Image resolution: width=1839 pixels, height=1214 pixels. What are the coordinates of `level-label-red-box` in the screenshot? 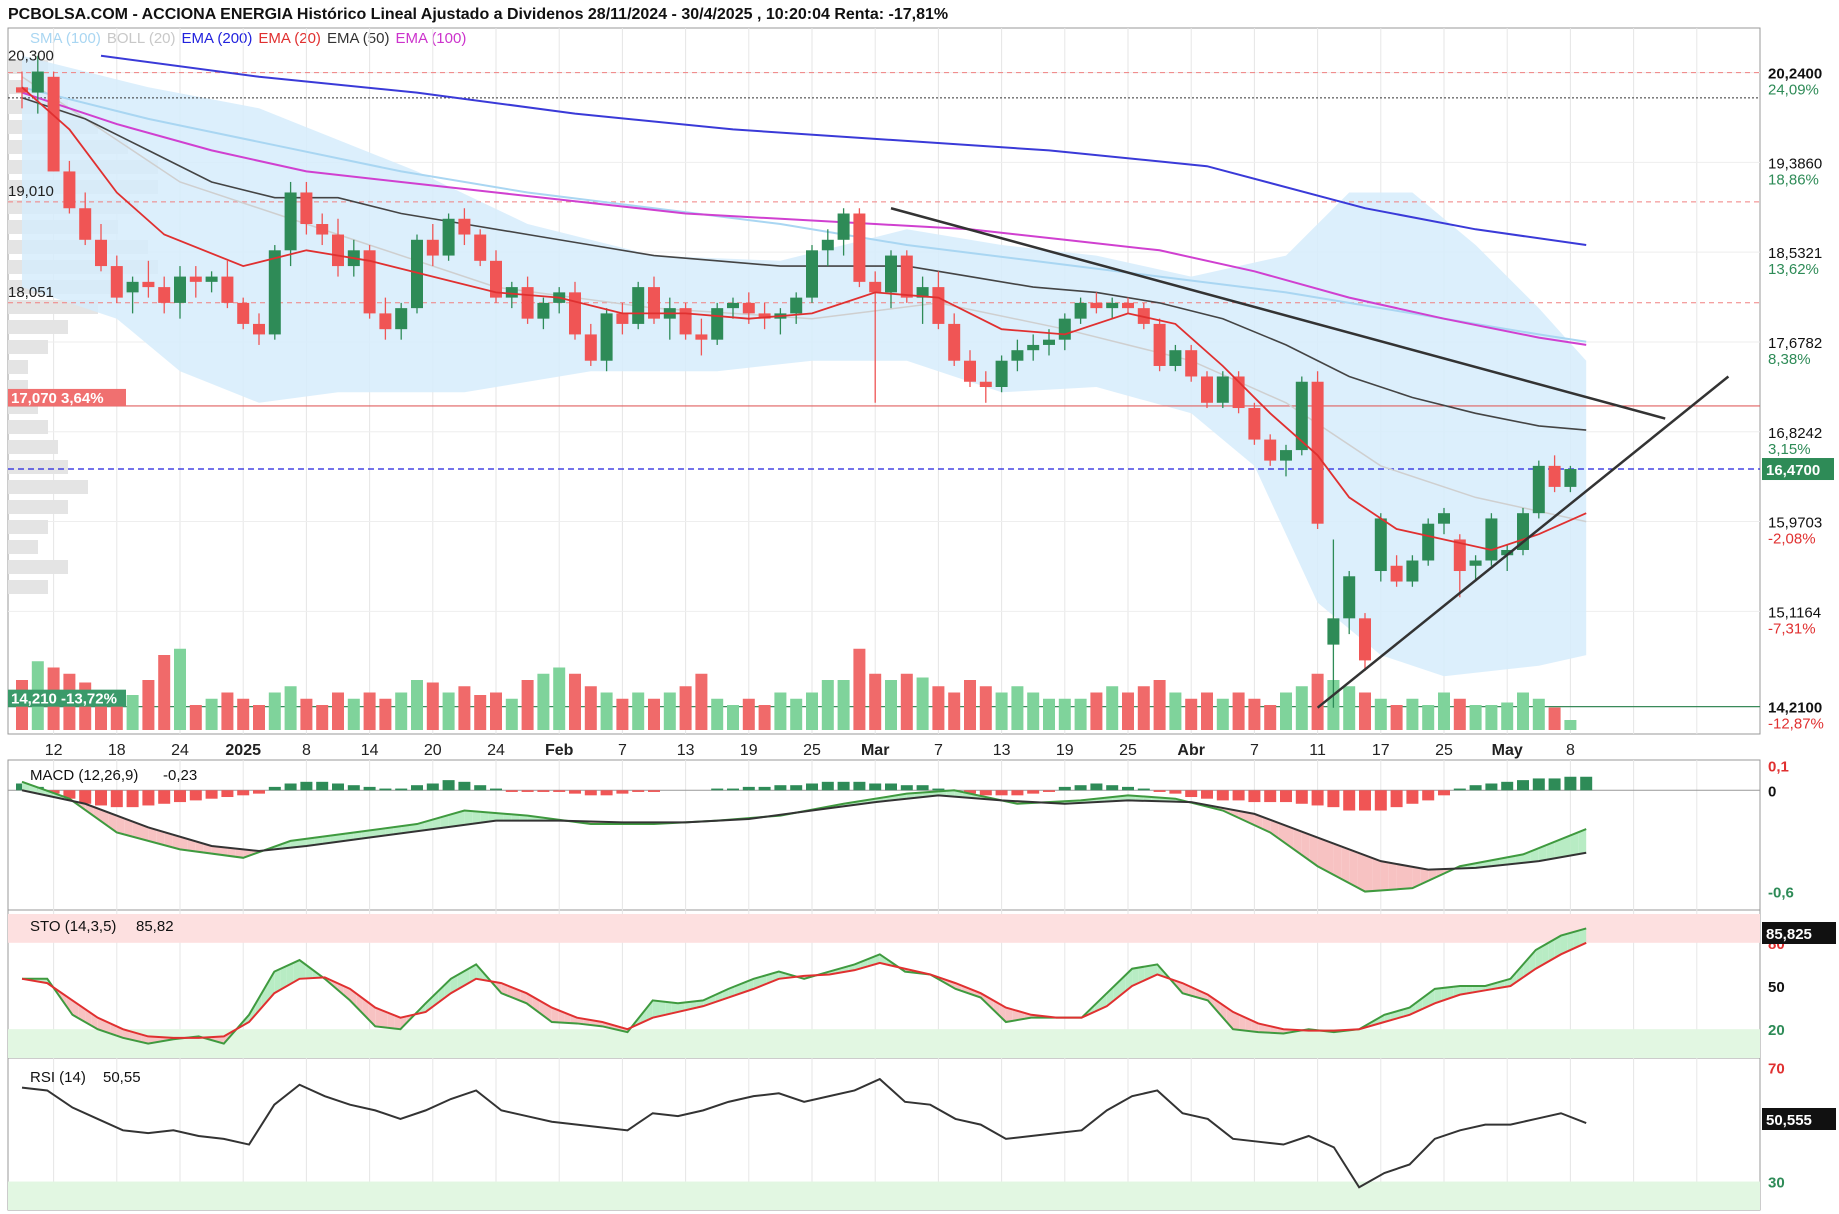 It's located at (67, 397).